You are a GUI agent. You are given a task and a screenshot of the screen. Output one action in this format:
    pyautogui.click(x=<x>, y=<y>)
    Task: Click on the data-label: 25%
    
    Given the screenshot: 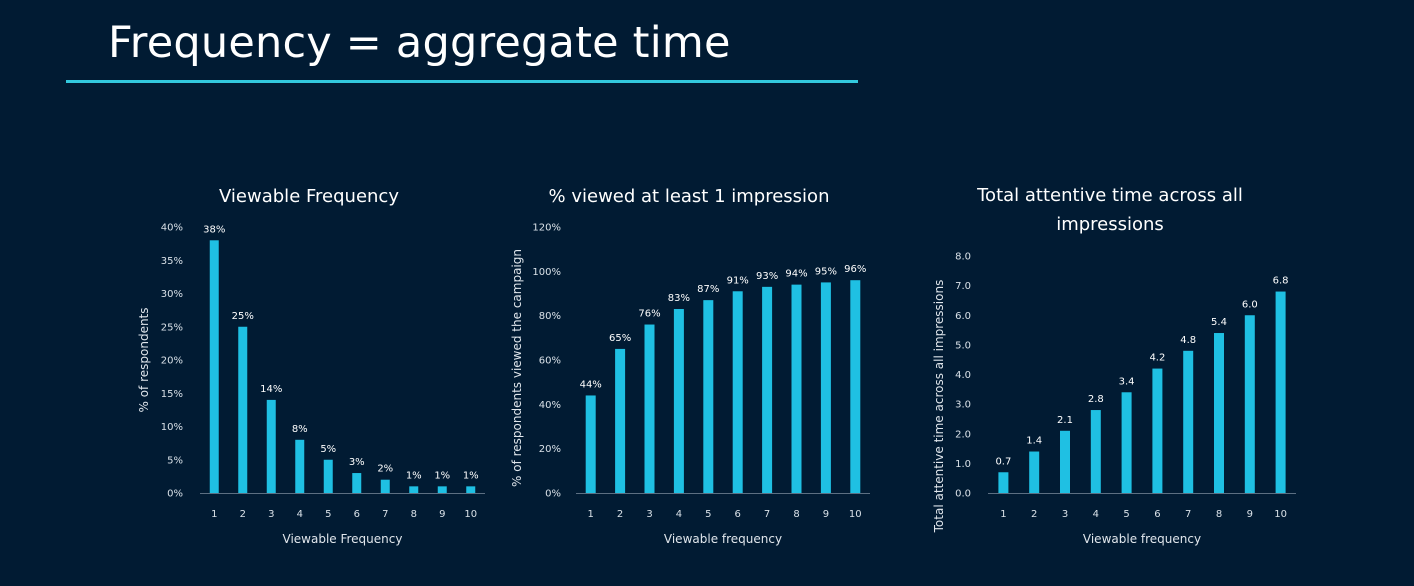 What is the action you would take?
    pyautogui.click(x=243, y=316)
    